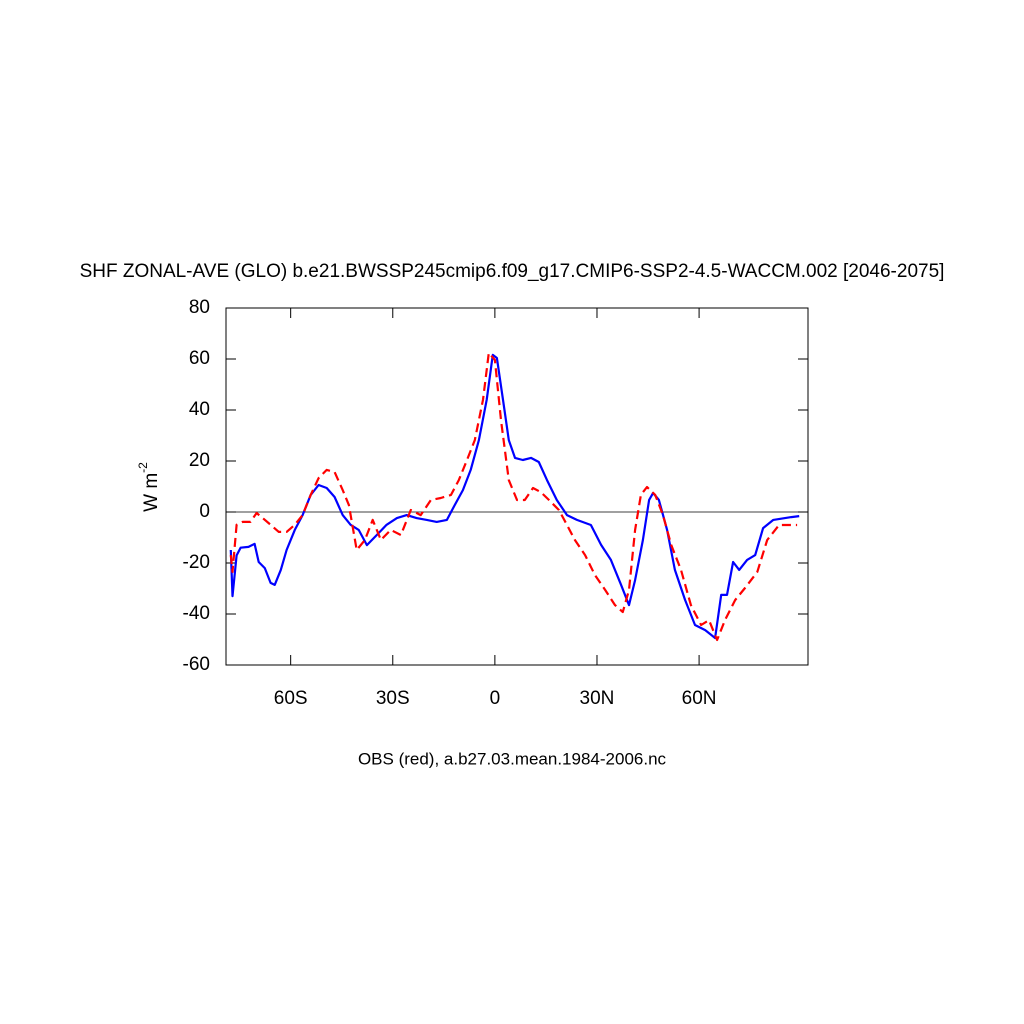  Describe the element at coordinates (597, 698) in the screenshot. I see `x-tick-label: 30N` at that location.